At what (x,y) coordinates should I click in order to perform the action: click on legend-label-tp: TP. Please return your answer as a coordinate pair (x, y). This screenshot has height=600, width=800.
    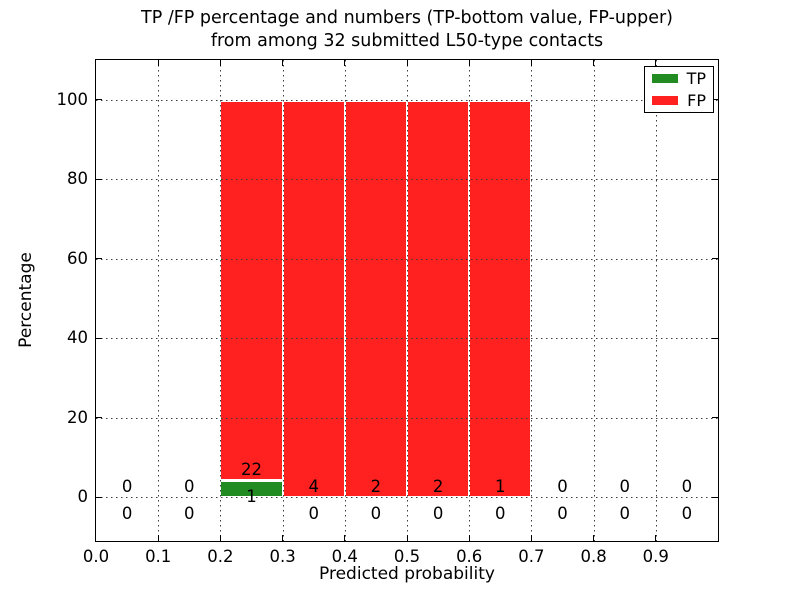
    Looking at the image, I should click on (696, 78).